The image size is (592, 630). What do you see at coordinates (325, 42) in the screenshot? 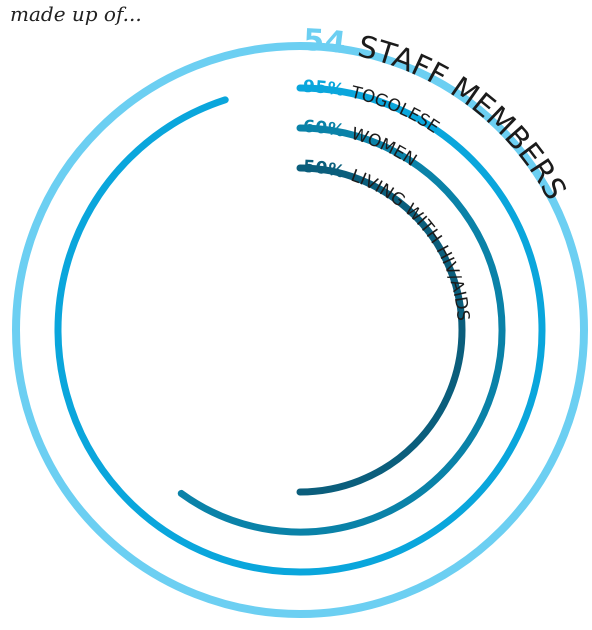
I see `headline-number: 54` at bounding box center [325, 42].